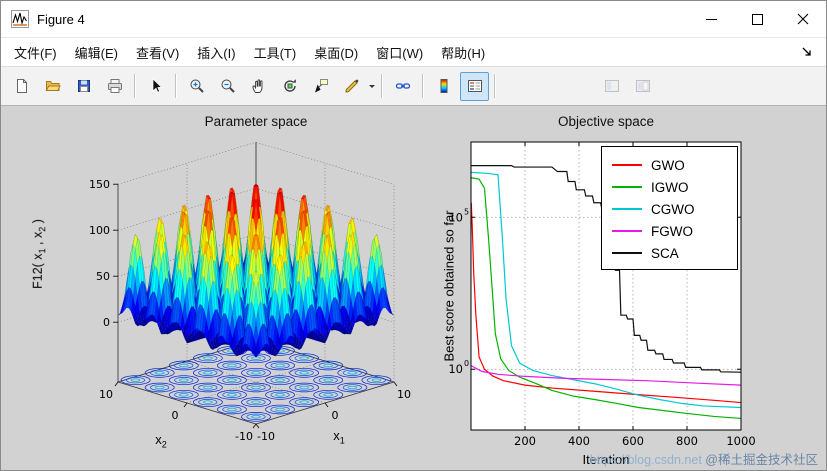  I want to click on open-folder-icon, so click(53, 86).